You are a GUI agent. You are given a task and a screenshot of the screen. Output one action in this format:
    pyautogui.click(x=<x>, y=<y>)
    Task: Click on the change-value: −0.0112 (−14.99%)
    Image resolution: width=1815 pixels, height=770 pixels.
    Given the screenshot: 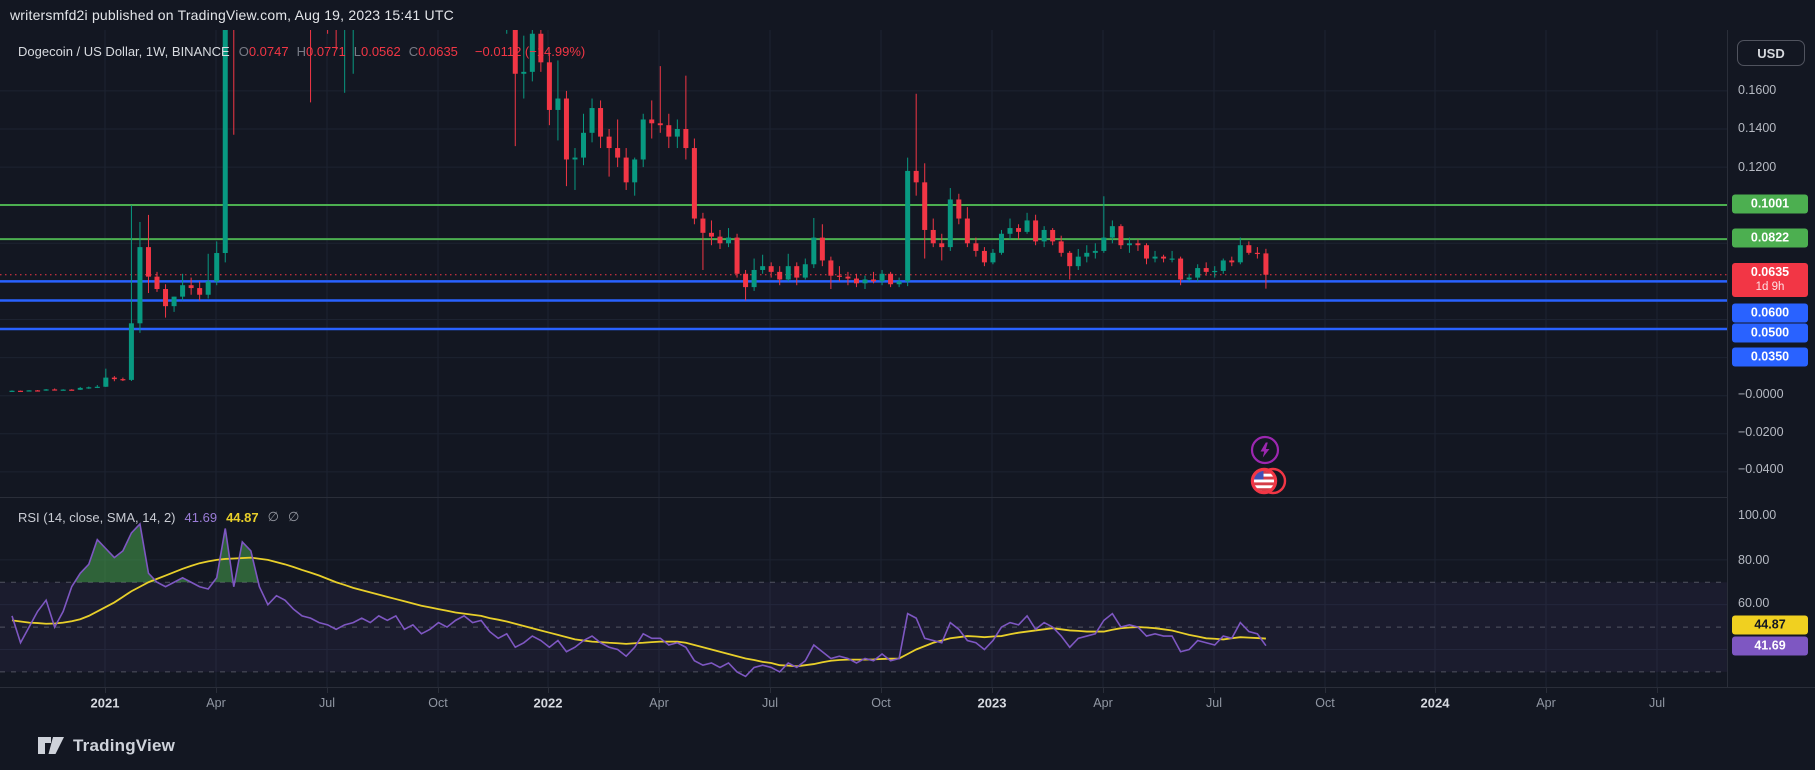 What is the action you would take?
    pyautogui.click(x=530, y=51)
    